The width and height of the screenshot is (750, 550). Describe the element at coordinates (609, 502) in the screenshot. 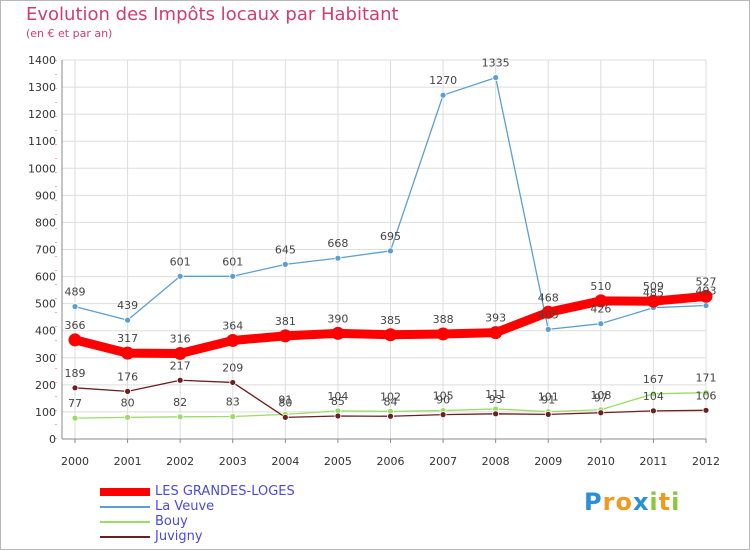

I see `logo-letter: r` at that location.